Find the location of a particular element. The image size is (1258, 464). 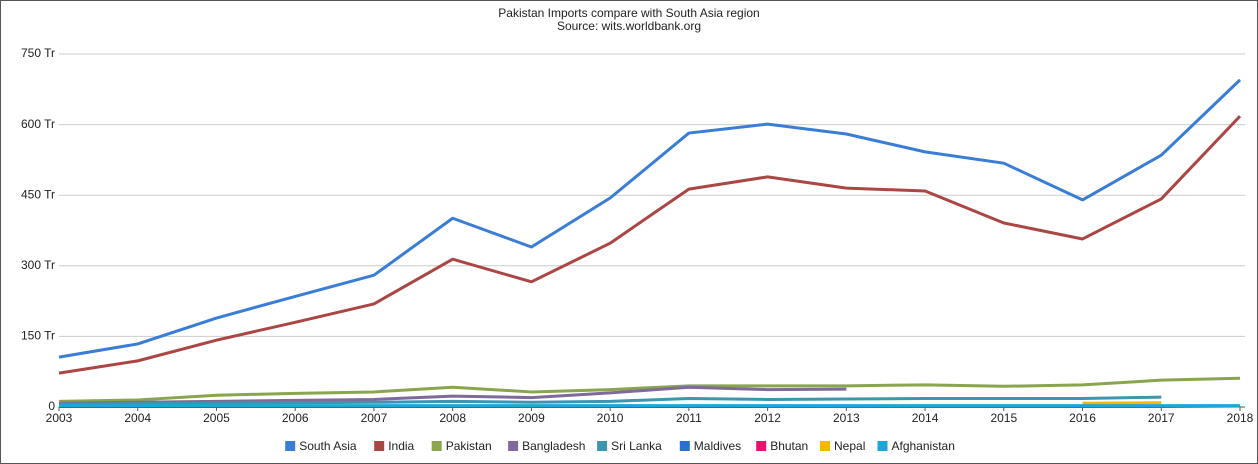

x-tick-label: 2007 is located at coordinates (374, 418).